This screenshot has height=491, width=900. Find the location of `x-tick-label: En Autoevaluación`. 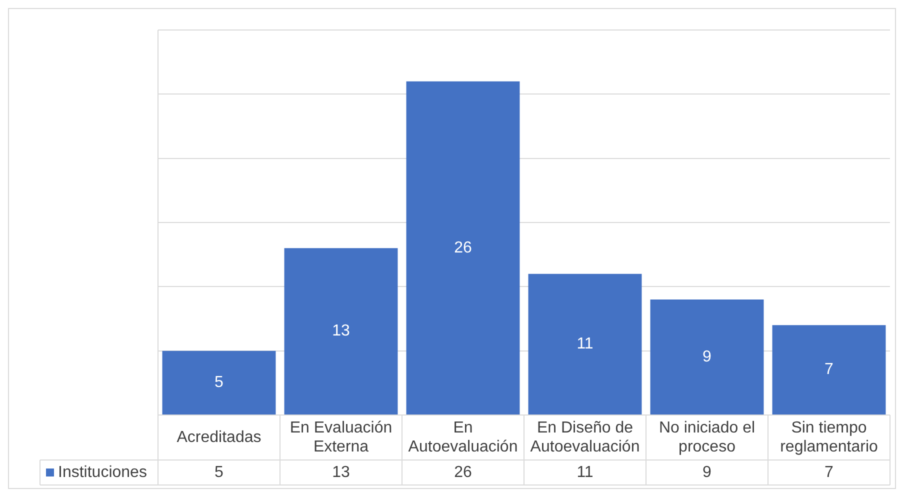

x-tick-label: En Autoevaluación is located at coordinates (463, 437).